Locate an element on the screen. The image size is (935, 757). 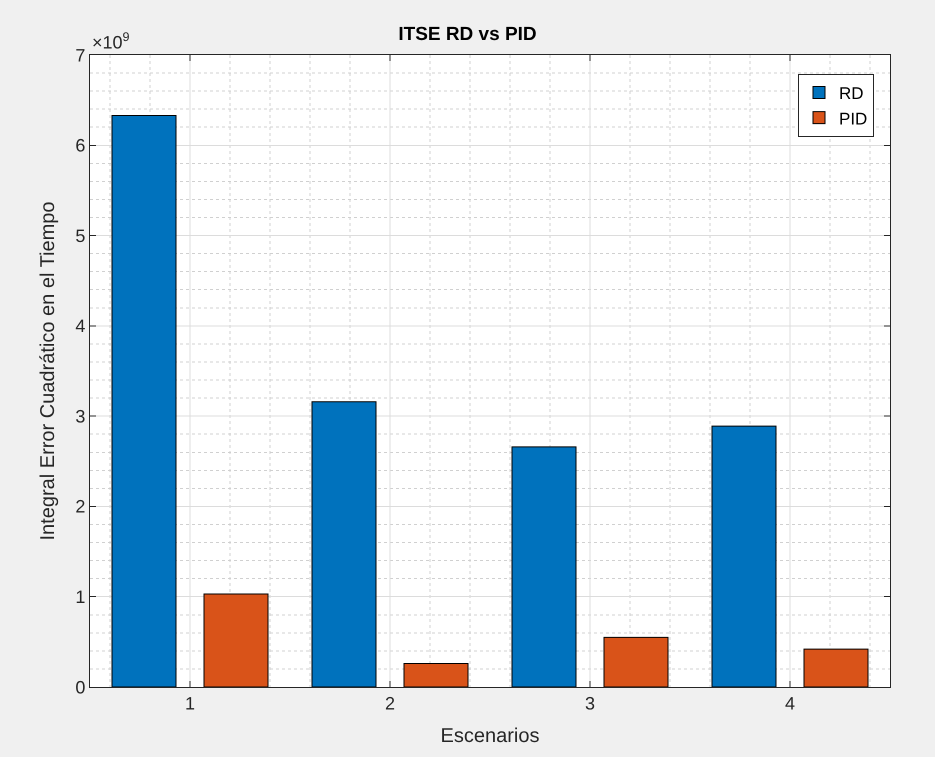
y-tick-label: 6 is located at coordinates (80, 146).